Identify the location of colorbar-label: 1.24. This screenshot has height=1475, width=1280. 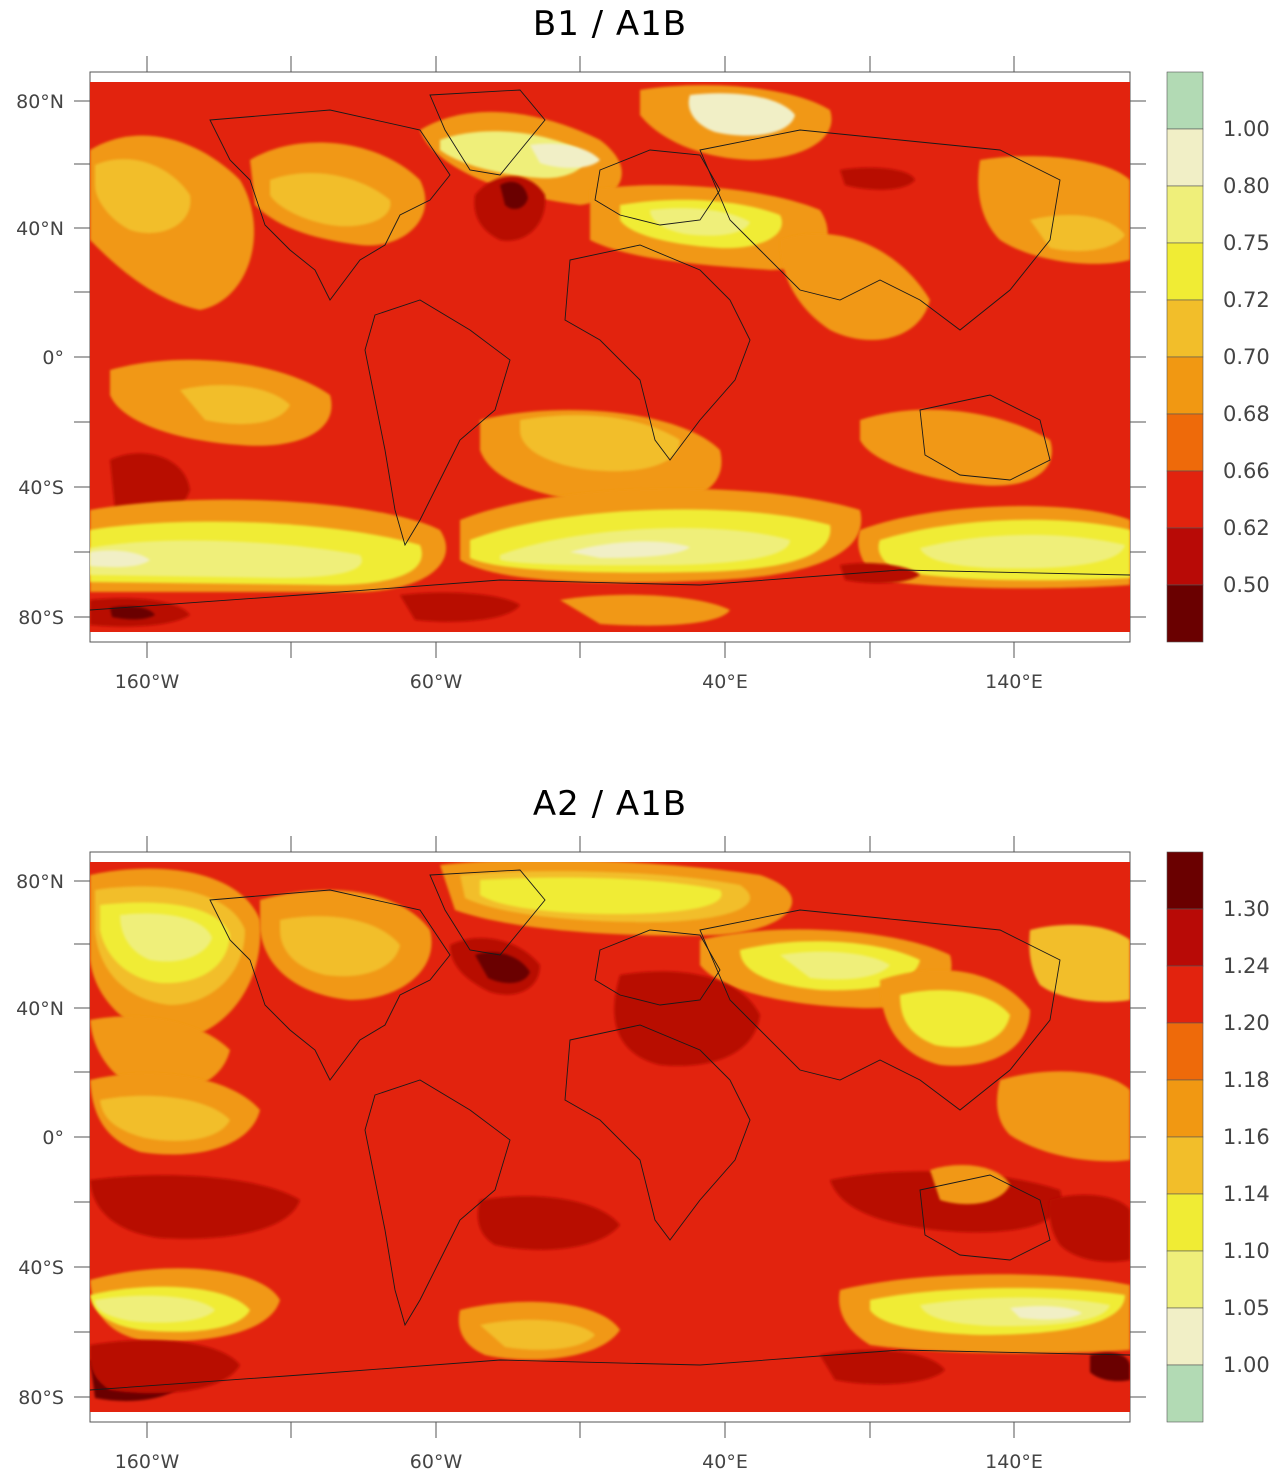
(1246, 966).